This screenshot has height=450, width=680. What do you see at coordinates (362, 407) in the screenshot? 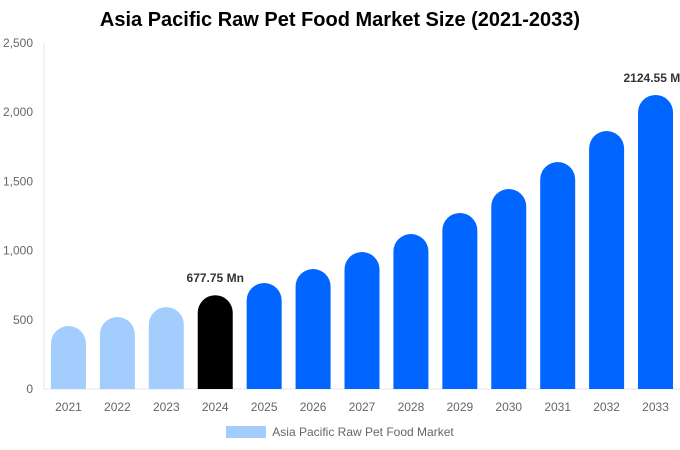
I see `x-tick-label: 2027` at bounding box center [362, 407].